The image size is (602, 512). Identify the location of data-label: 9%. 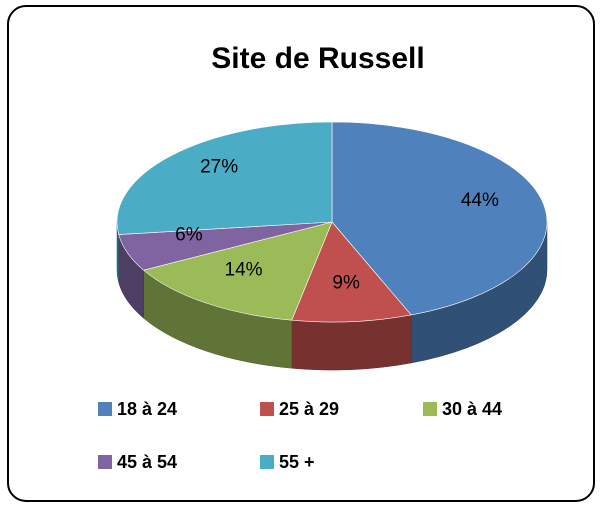
(346, 283).